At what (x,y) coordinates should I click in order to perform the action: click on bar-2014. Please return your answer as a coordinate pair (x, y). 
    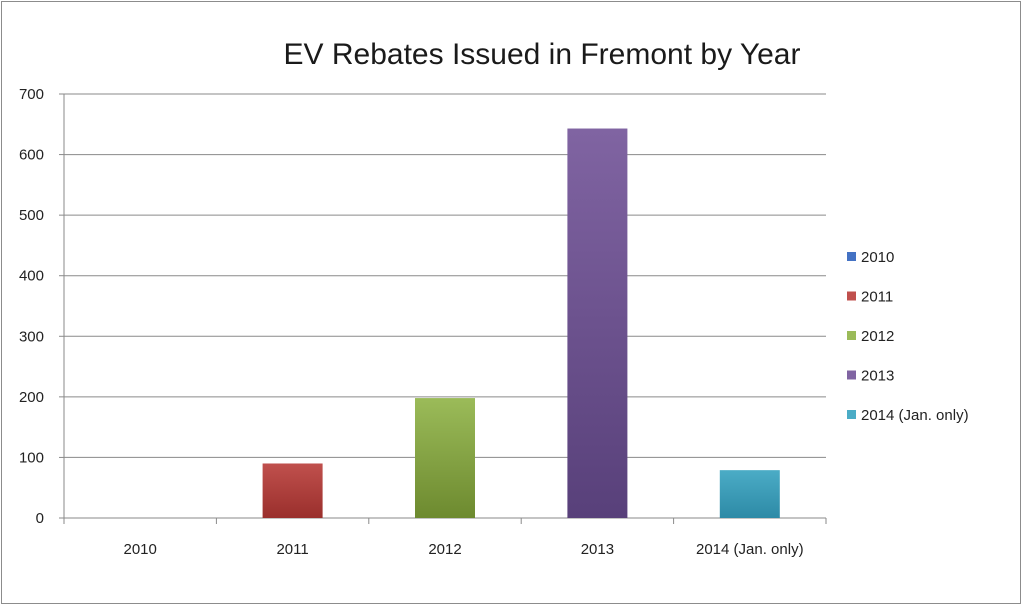
    Looking at the image, I should click on (749, 494).